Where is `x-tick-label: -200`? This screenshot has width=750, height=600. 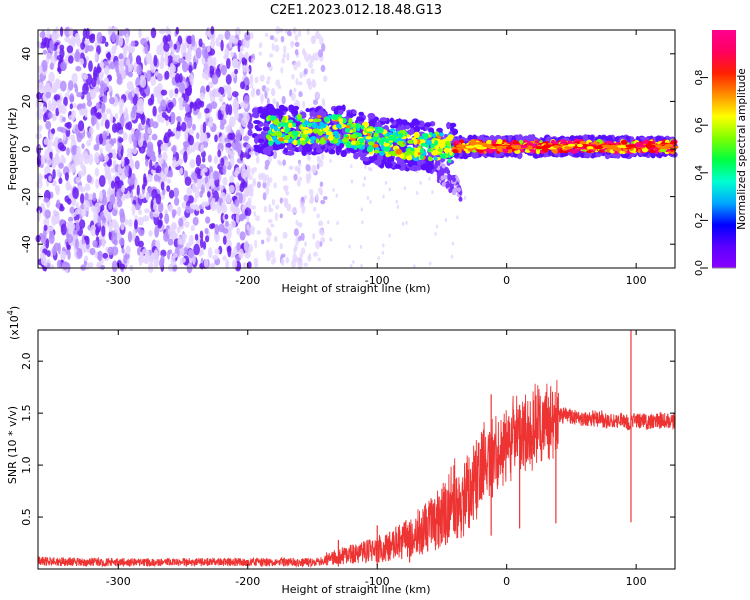 x-tick-label: -200 is located at coordinates (247, 581).